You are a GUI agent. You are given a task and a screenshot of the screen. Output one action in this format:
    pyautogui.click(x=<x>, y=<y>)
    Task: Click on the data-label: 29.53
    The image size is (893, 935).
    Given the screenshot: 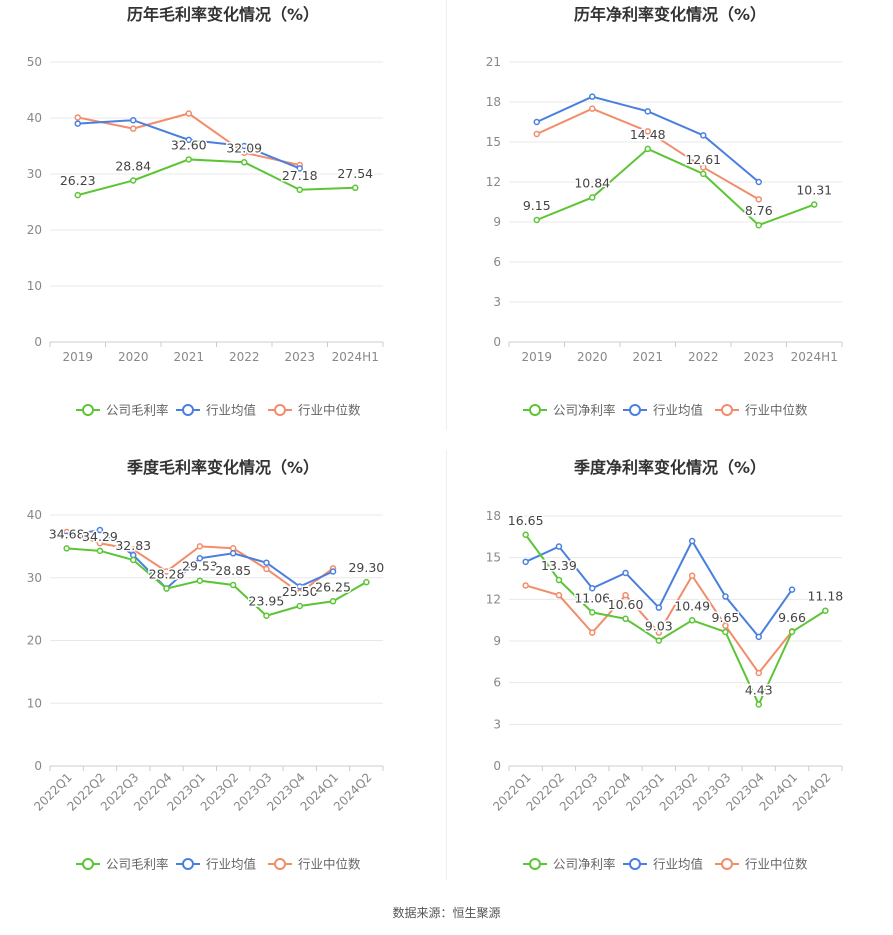 What is the action you would take?
    pyautogui.click(x=200, y=566)
    